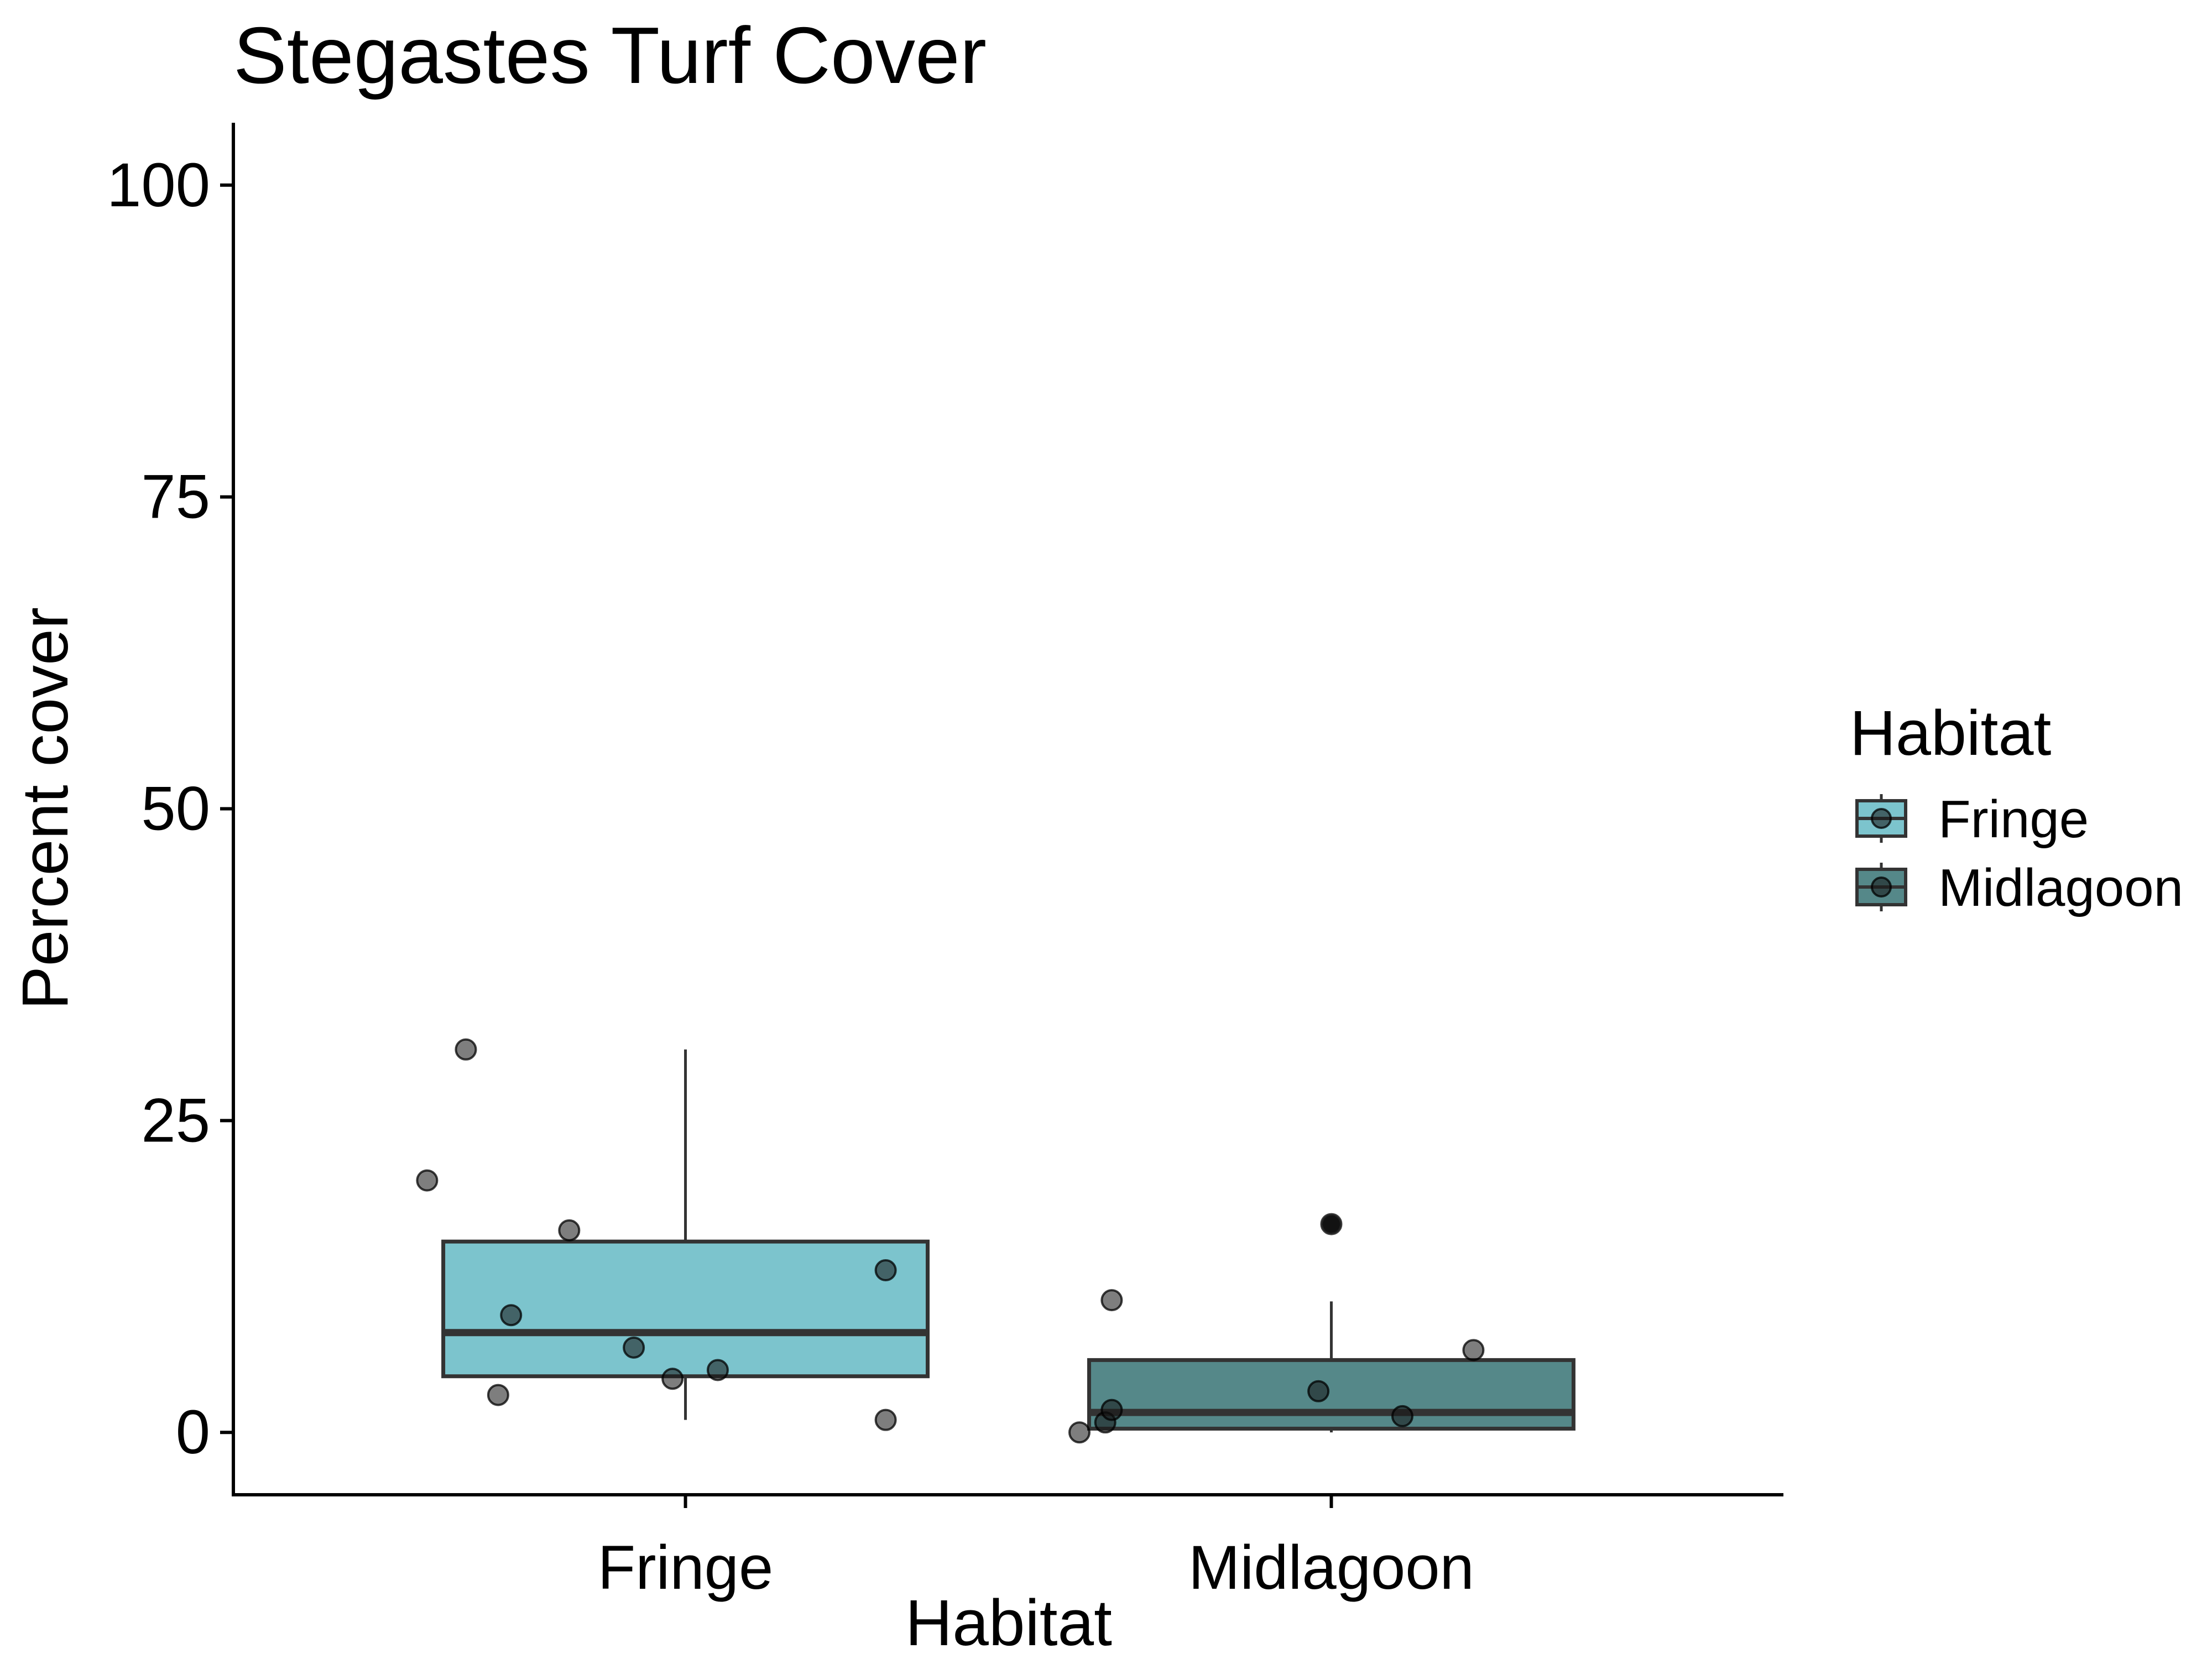 This screenshot has width=2212, height=1659. I want to click on y-tick-label: 50, so click(176, 808).